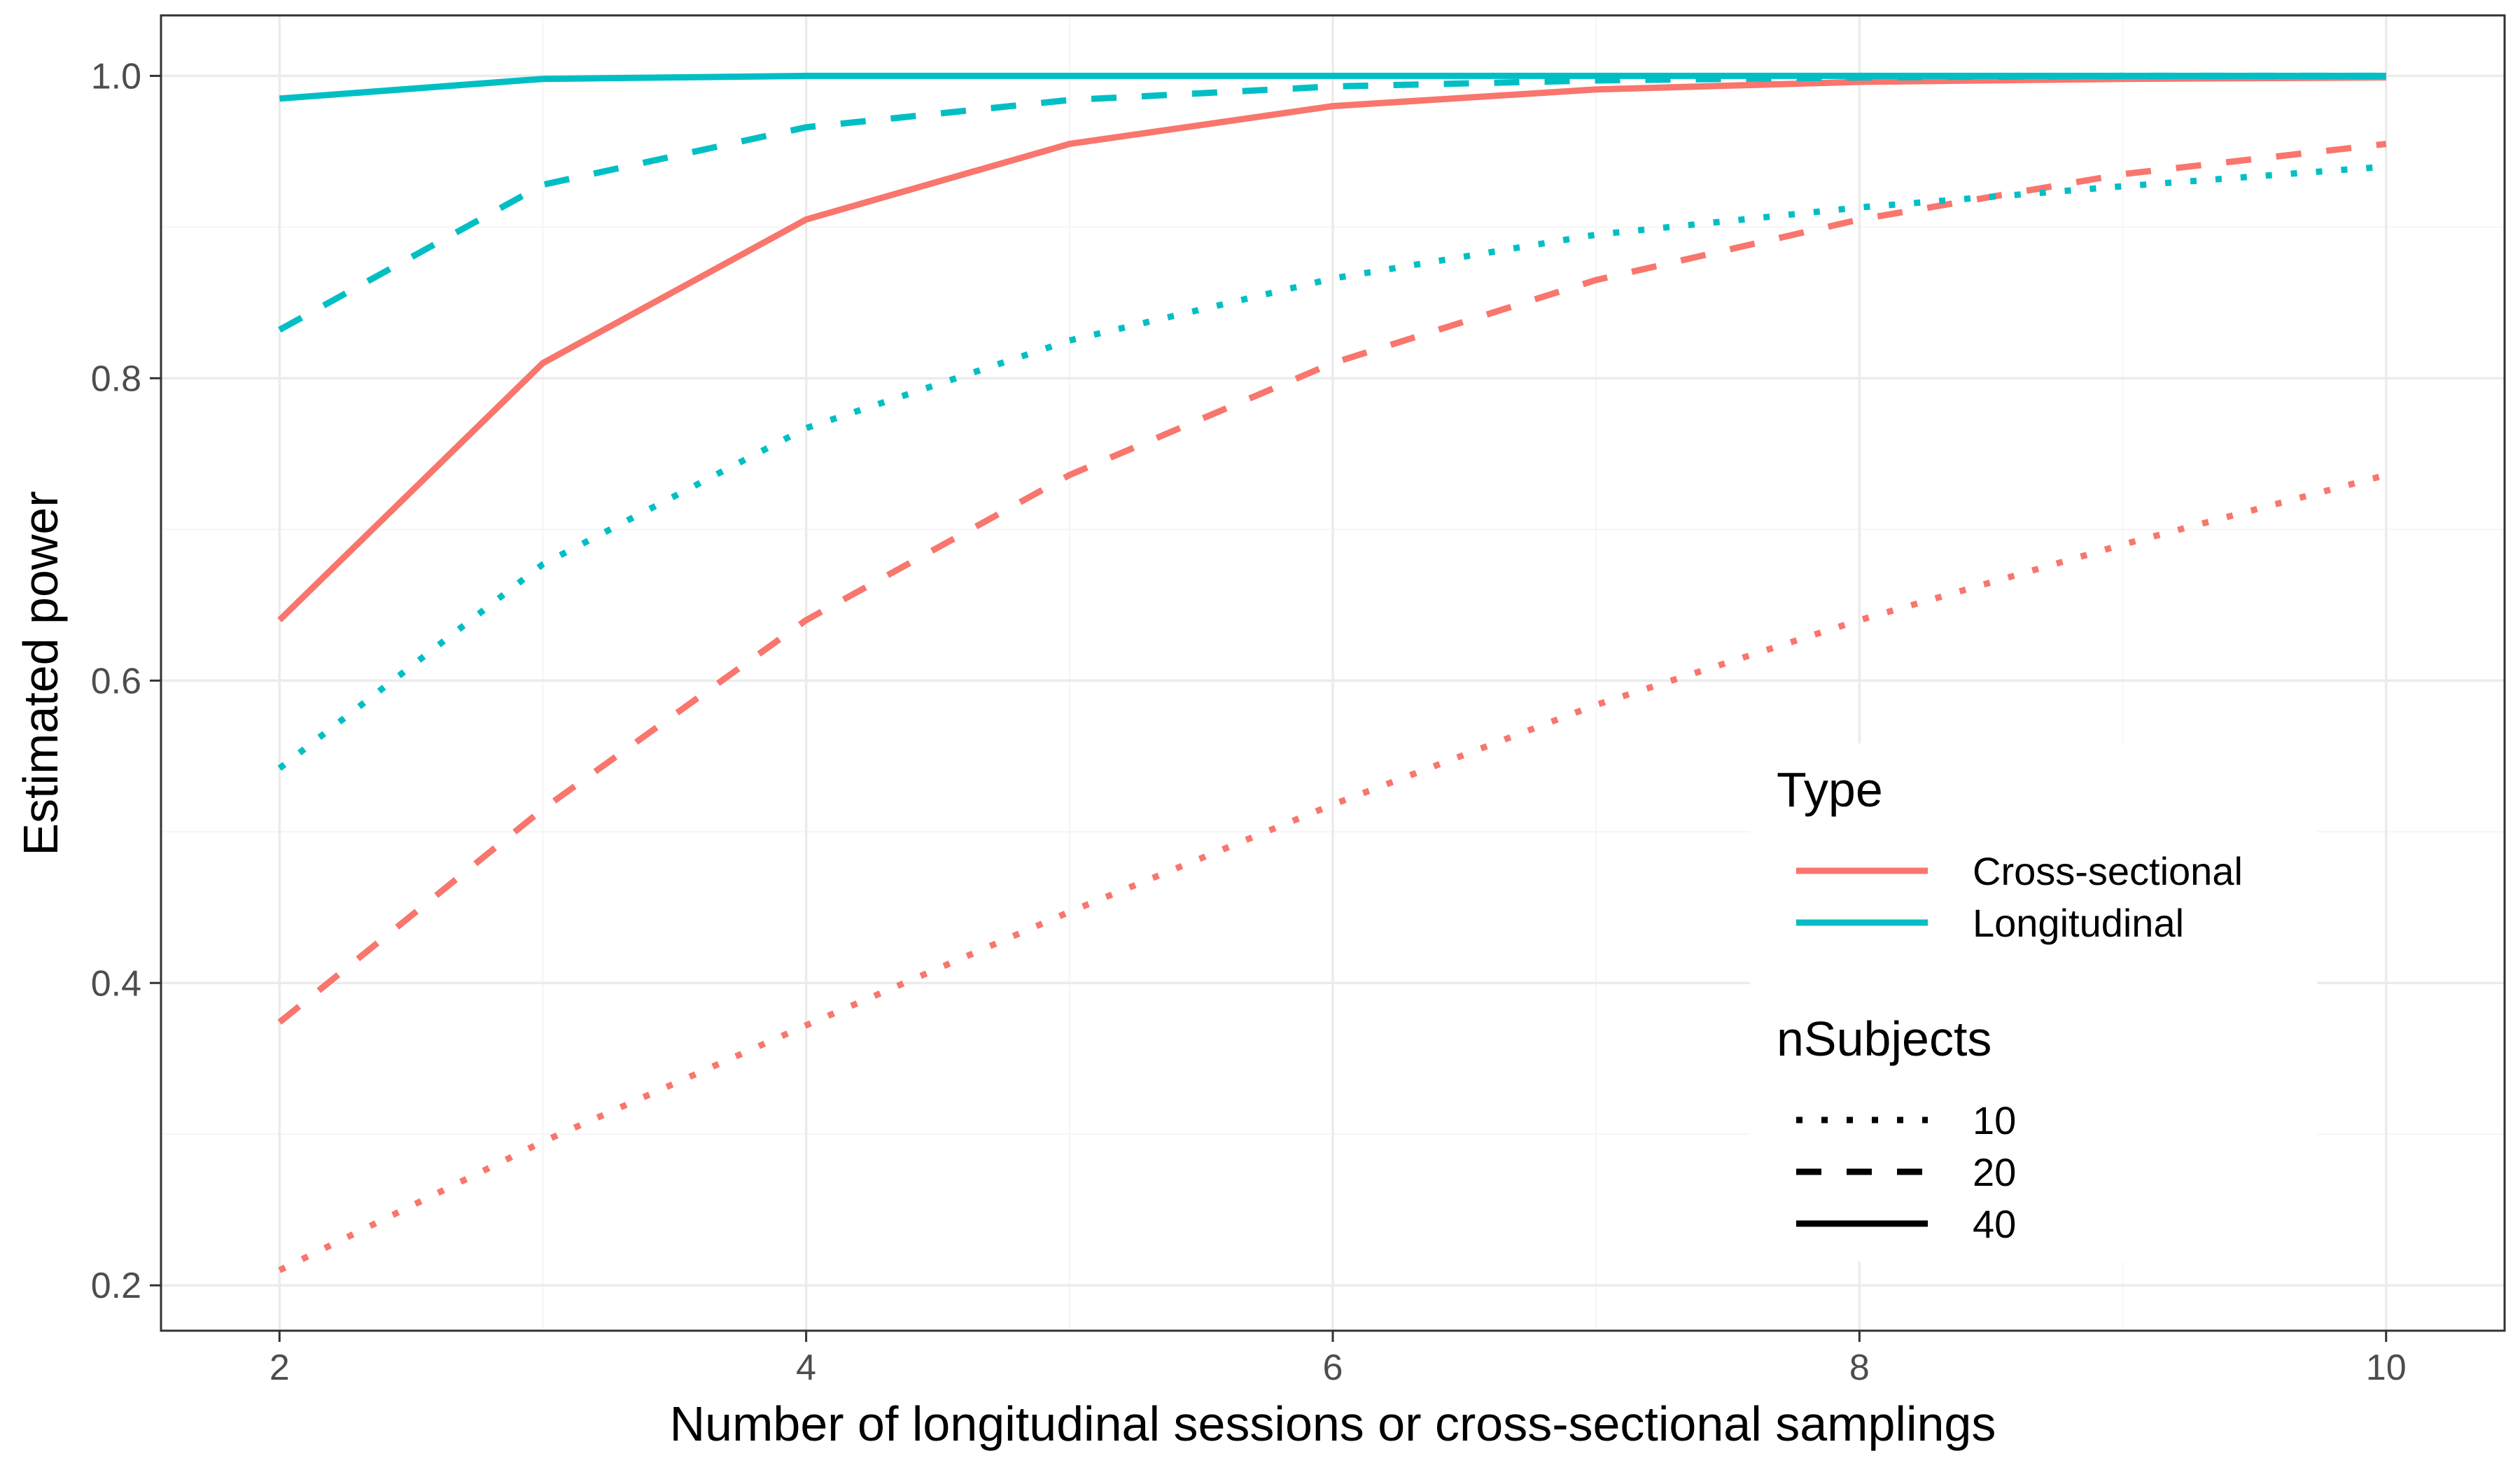 The image size is (2520, 1470). What do you see at coordinates (1830, 789) in the screenshot?
I see `legend-type-title: Type` at bounding box center [1830, 789].